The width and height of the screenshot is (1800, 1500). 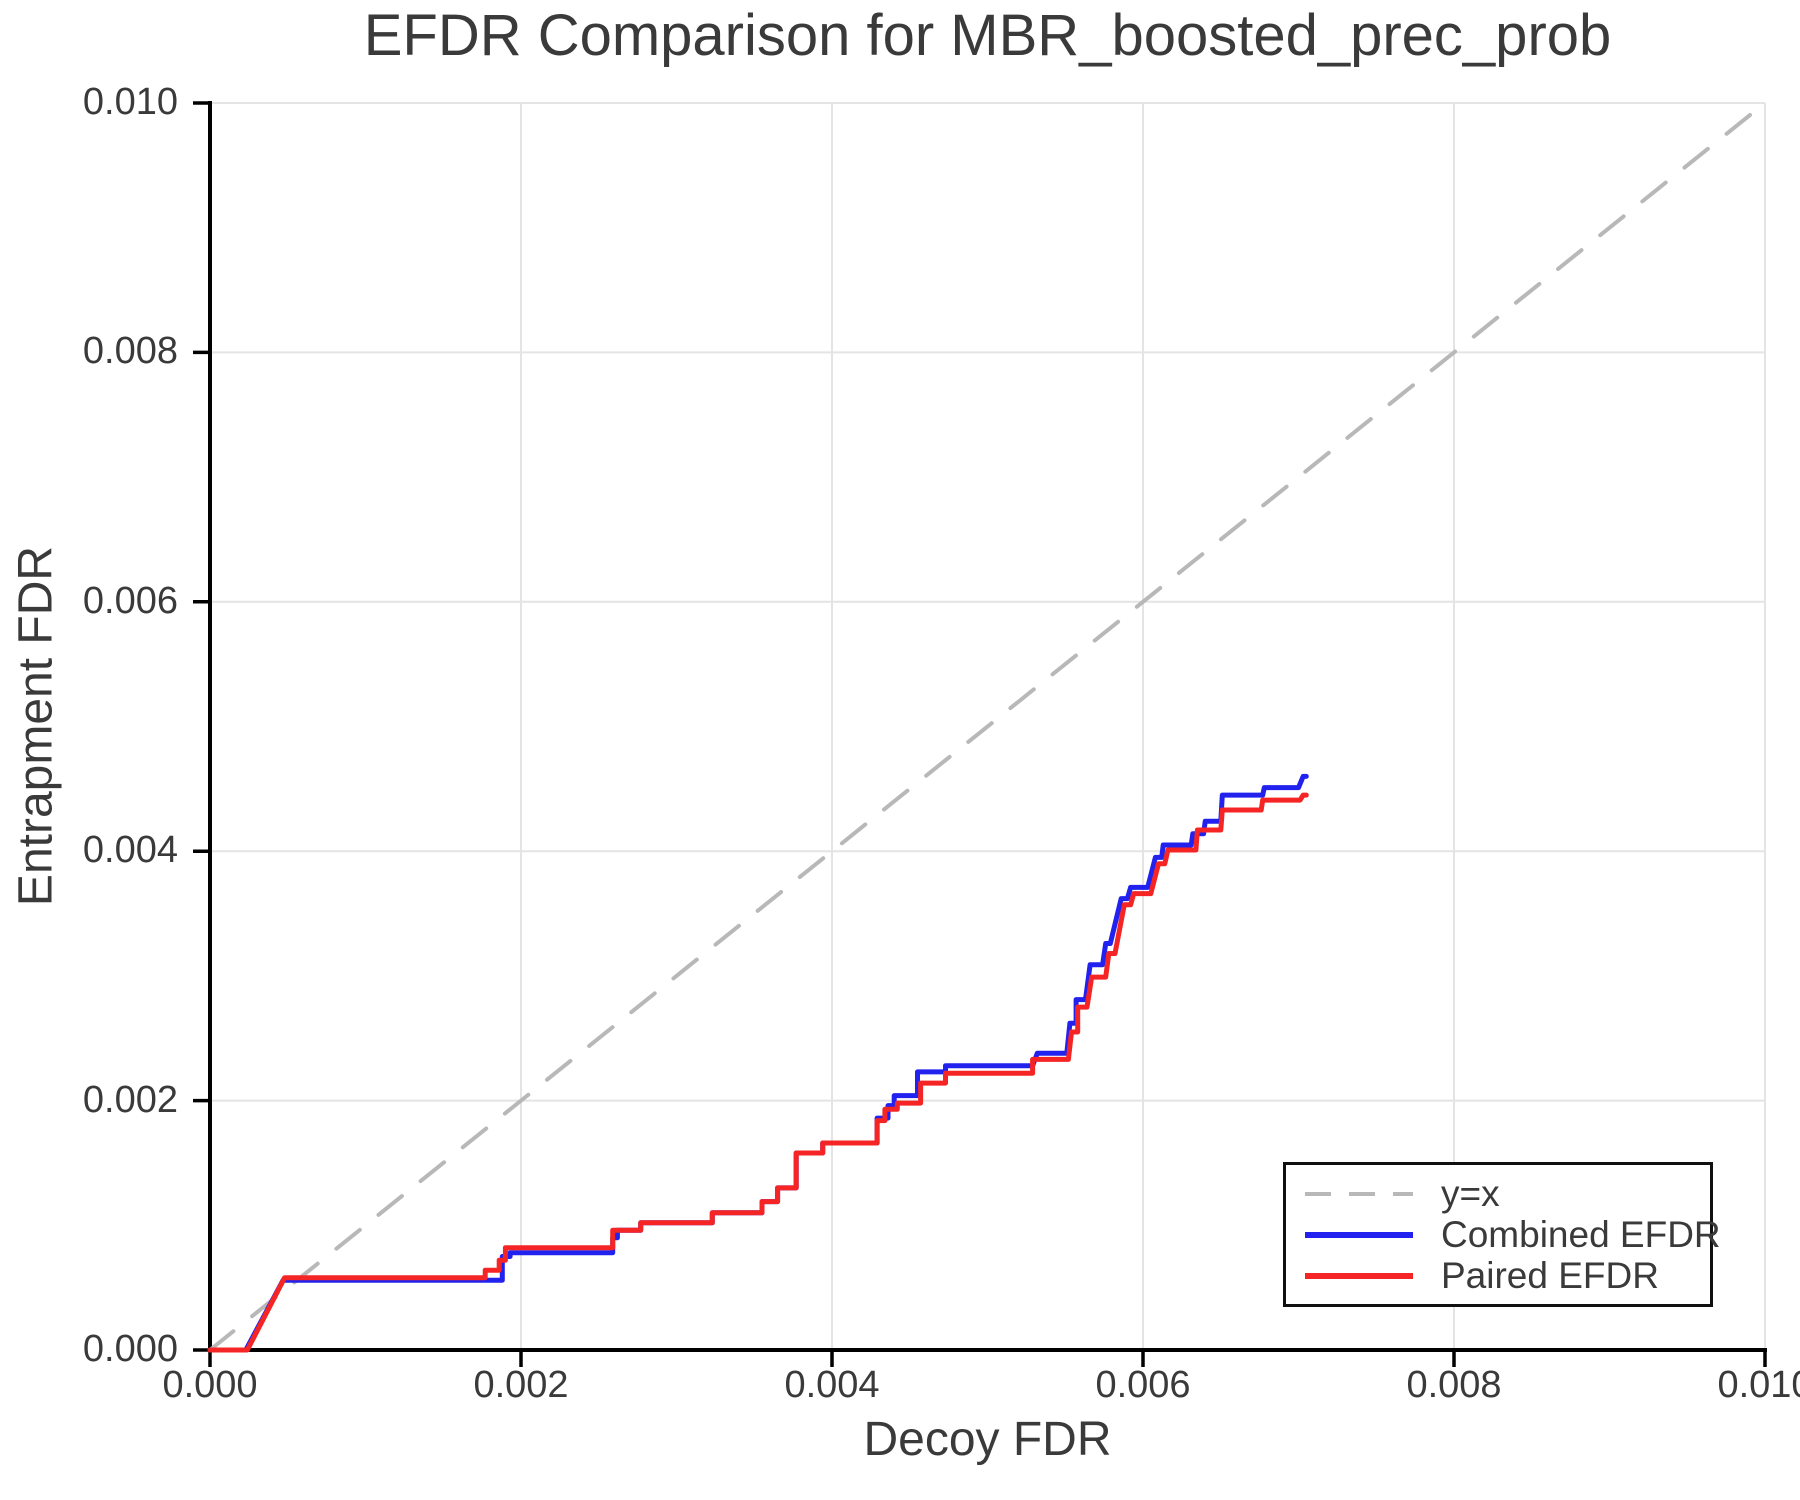 I want to click on y-tick-label: 0.006, so click(x=130, y=600).